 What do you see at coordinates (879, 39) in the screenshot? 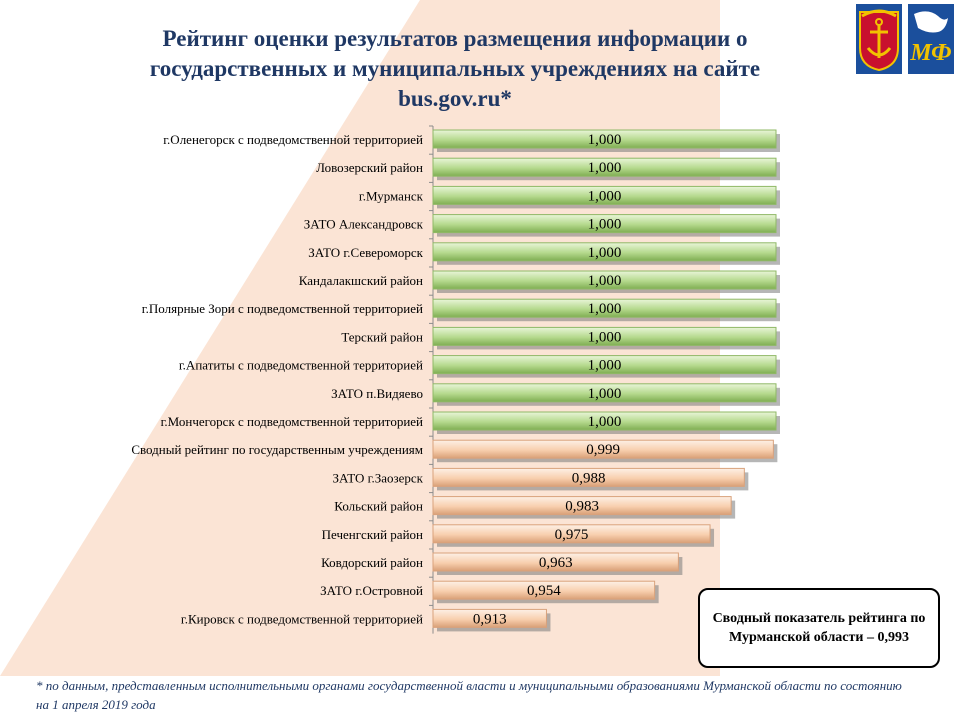
I see `murmansk-region-coat-of-arms-icon` at bounding box center [879, 39].